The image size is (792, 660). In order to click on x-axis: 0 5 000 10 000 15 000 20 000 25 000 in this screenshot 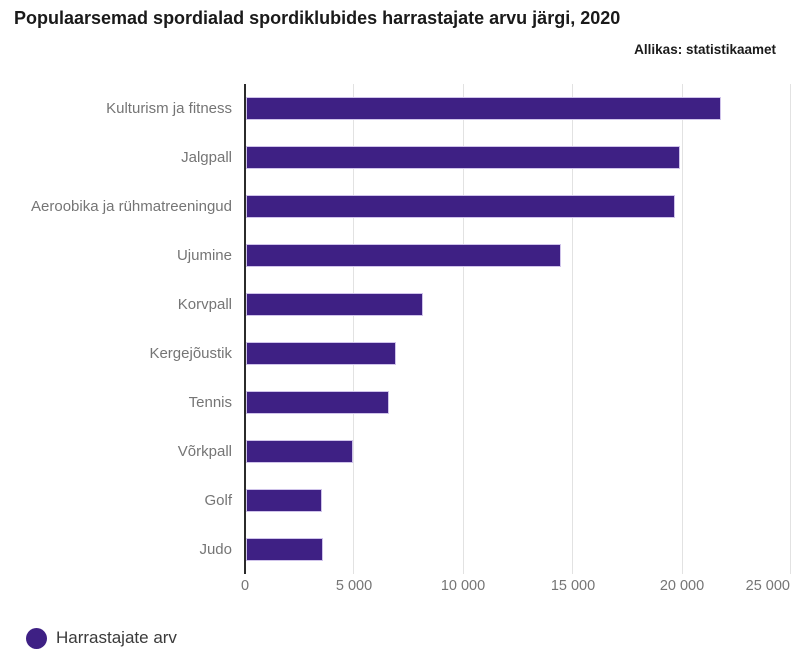, I will do `click(396, 589)`.